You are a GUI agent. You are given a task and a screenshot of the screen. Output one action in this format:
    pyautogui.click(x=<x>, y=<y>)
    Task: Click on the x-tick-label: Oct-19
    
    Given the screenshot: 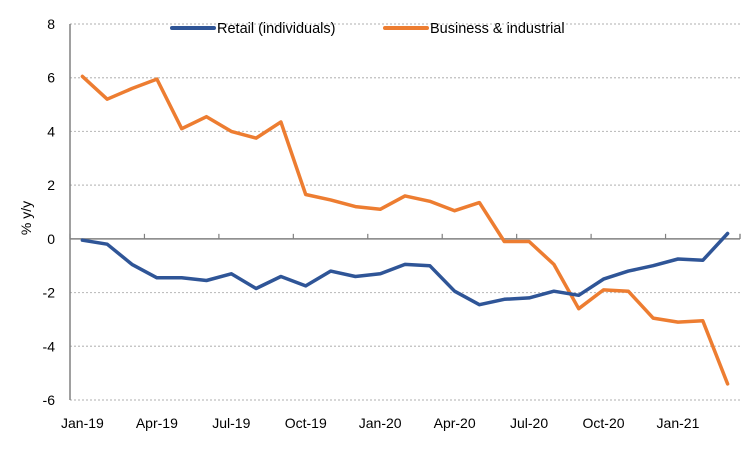 What is the action you would take?
    pyautogui.click(x=306, y=423)
    